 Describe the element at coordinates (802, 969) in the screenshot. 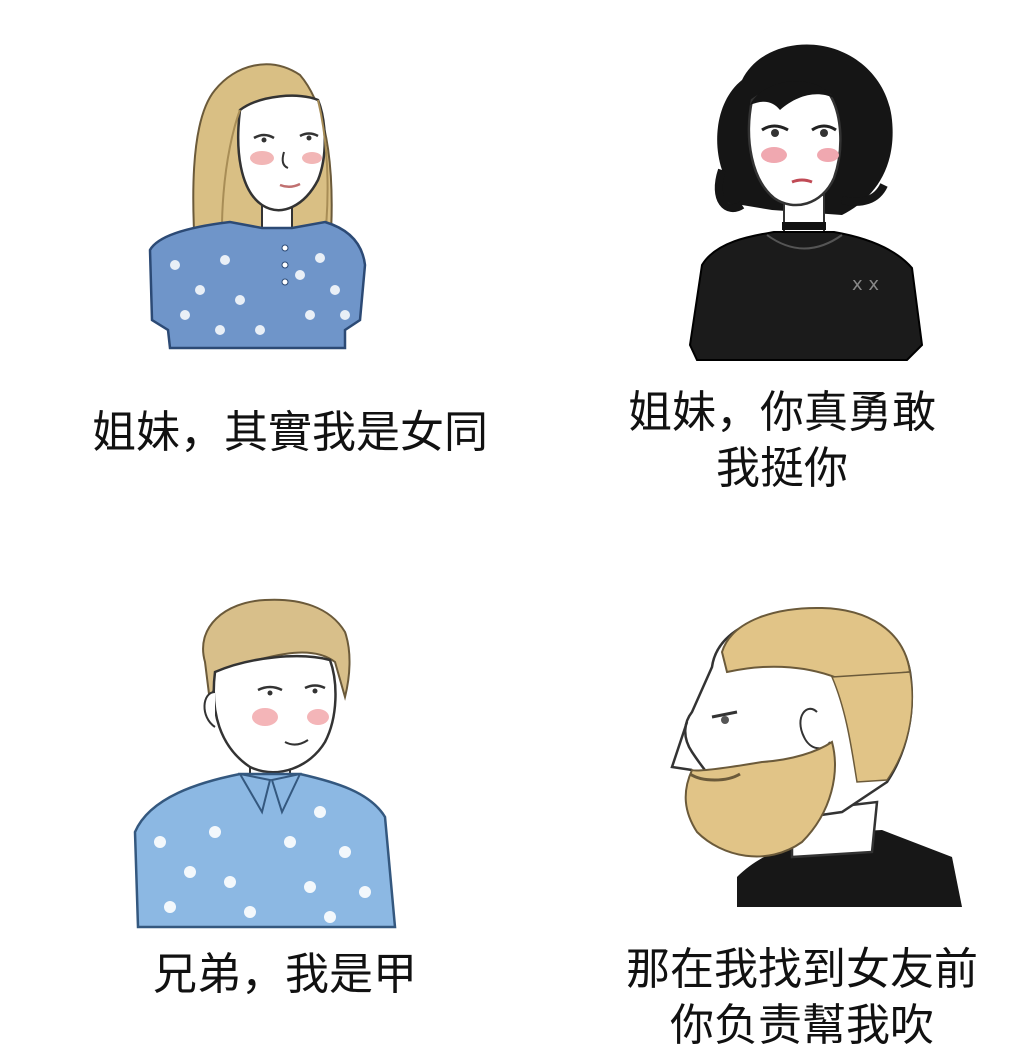

I see `caption-line-1: 那在我找到女友前` at that location.